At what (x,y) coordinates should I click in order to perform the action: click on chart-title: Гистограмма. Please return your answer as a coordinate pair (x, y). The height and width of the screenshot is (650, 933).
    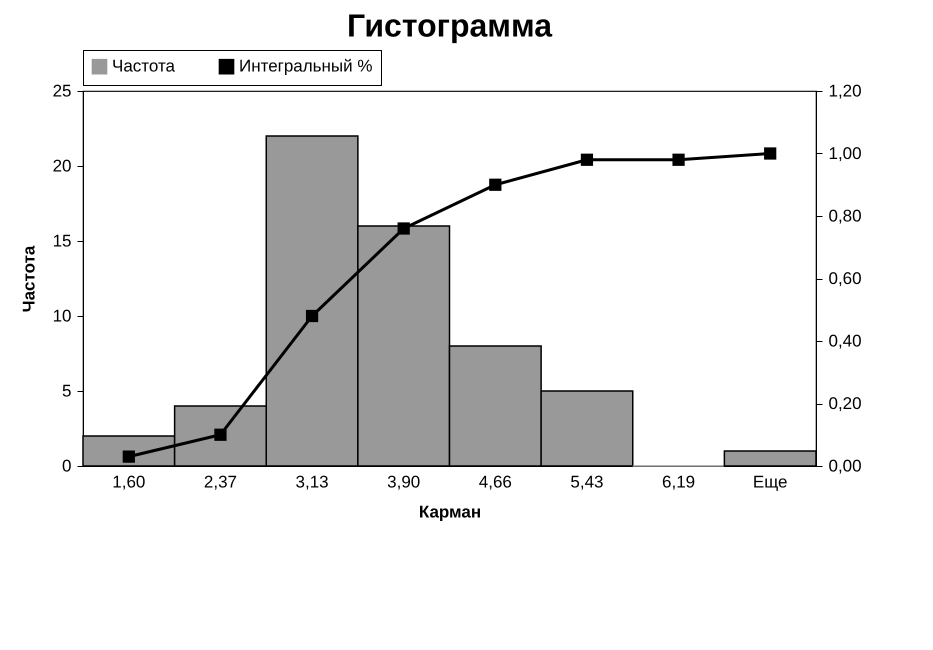
    Looking at the image, I should click on (449, 26).